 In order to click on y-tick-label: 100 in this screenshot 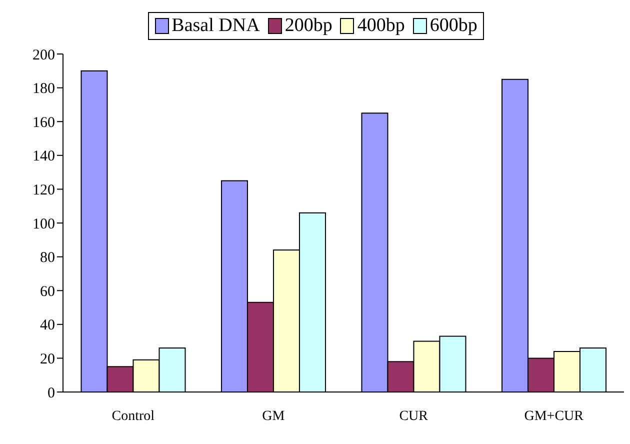, I will do `click(43, 224)`.